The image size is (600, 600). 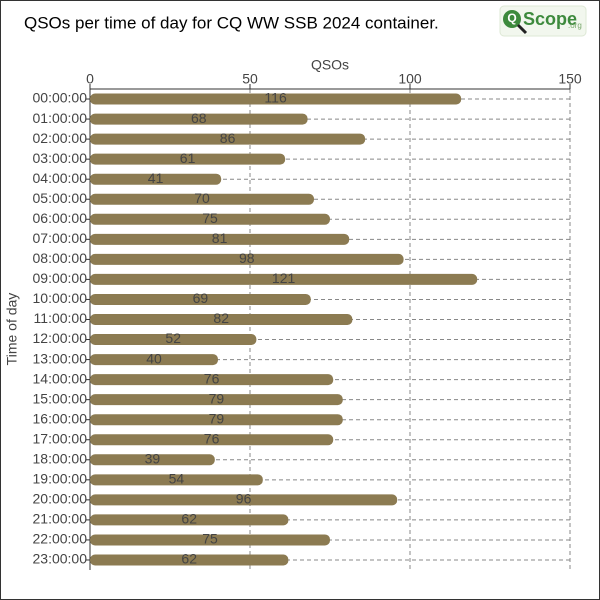 I want to click on y-tick-label: 18:00:00, so click(x=60, y=458).